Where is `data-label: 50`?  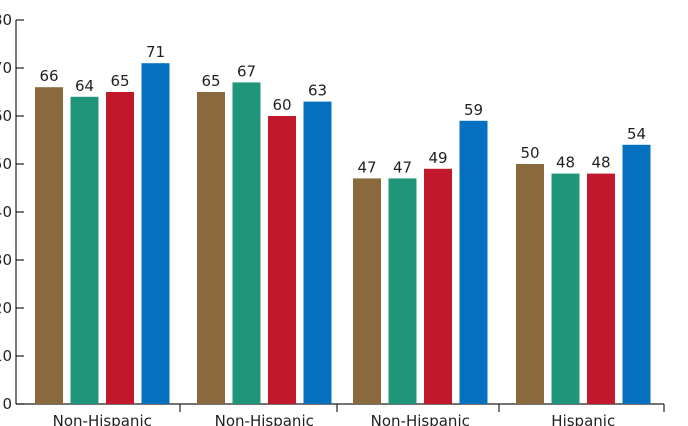 data-label: 50 is located at coordinates (529, 153).